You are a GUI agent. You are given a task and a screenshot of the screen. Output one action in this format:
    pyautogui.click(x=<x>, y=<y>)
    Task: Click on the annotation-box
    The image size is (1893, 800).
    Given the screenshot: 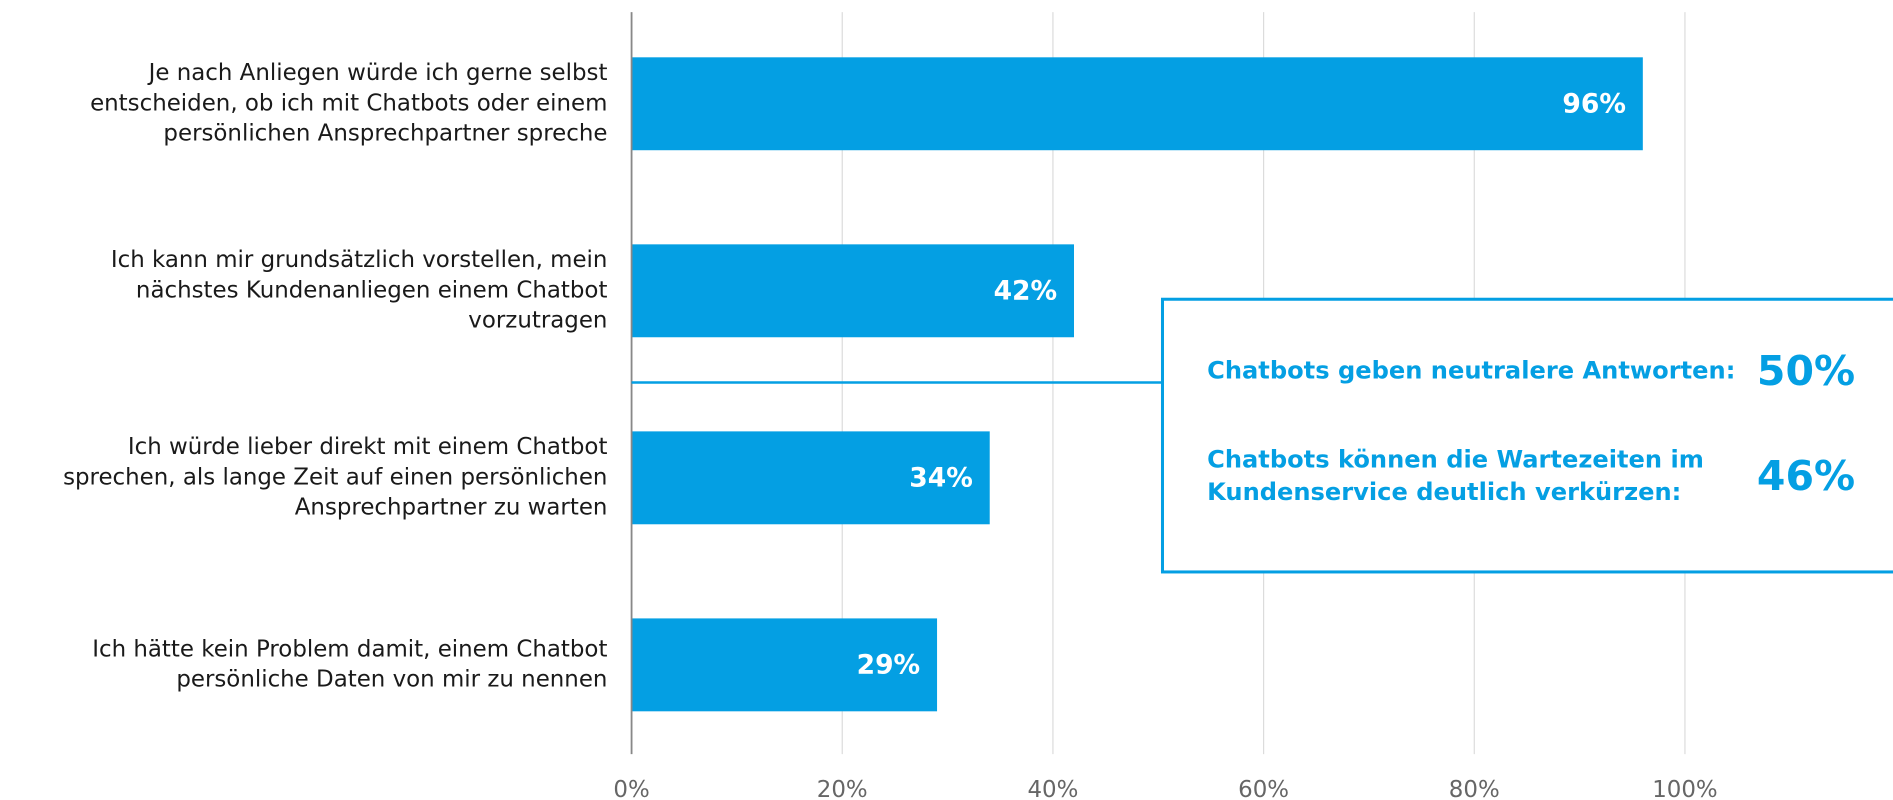 What is the action you would take?
    pyautogui.click(x=1526, y=435)
    